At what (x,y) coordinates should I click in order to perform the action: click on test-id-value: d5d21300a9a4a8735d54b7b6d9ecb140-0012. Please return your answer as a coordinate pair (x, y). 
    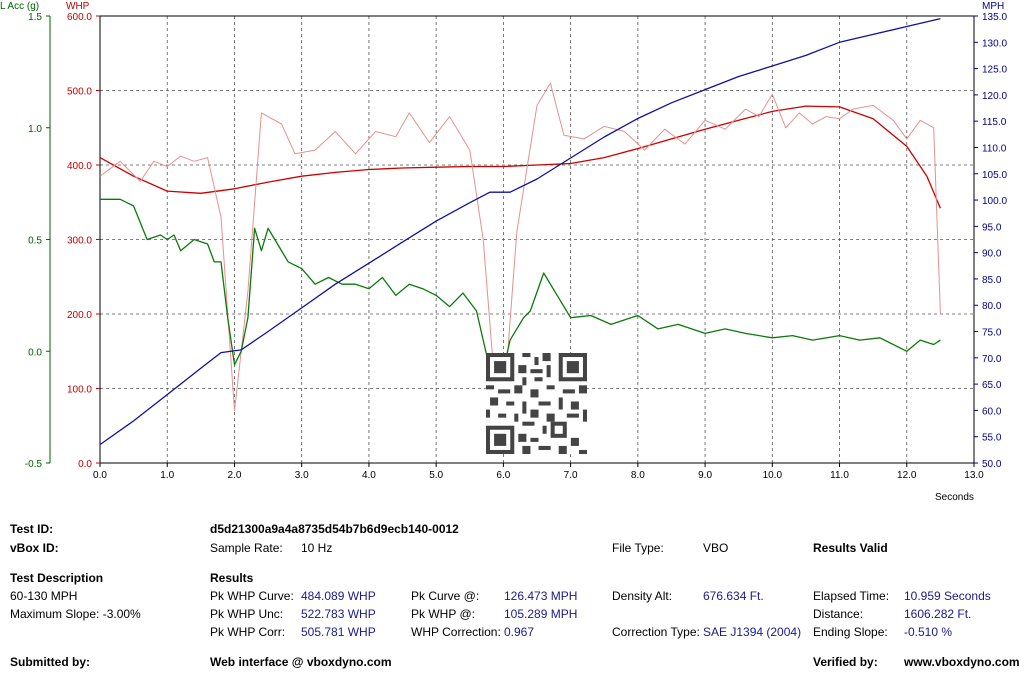
    Looking at the image, I should click on (334, 529).